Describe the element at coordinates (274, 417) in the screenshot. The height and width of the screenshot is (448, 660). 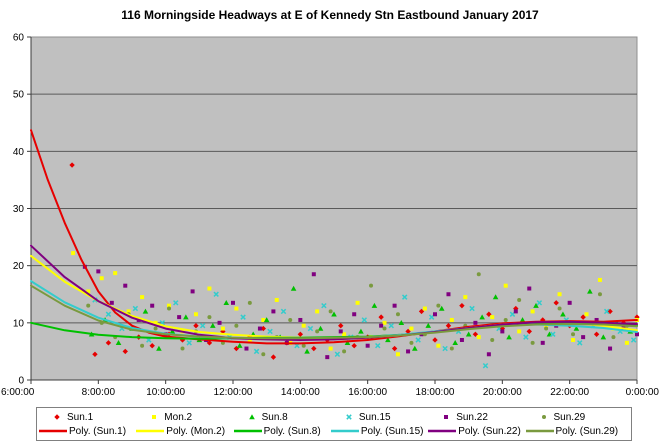
I see `legend-label: Sun.8` at that location.